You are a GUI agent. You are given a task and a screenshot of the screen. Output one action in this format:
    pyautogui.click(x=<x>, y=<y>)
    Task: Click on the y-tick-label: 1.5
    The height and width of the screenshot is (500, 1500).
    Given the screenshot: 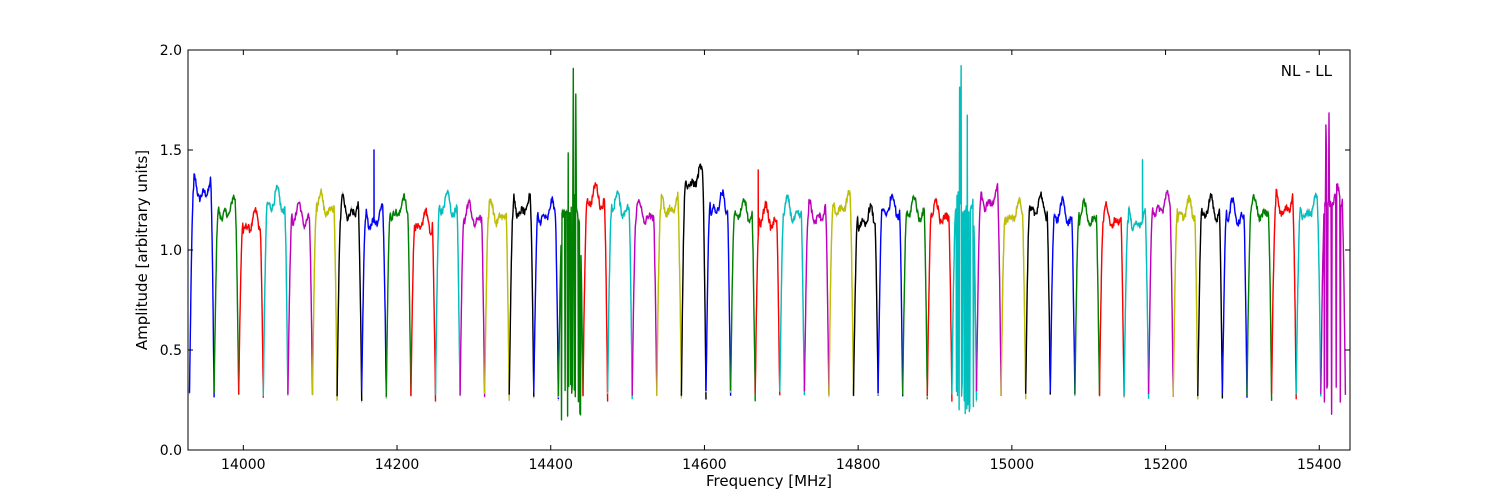 What is the action you would take?
    pyautogui.click(x=171, y=151)
    